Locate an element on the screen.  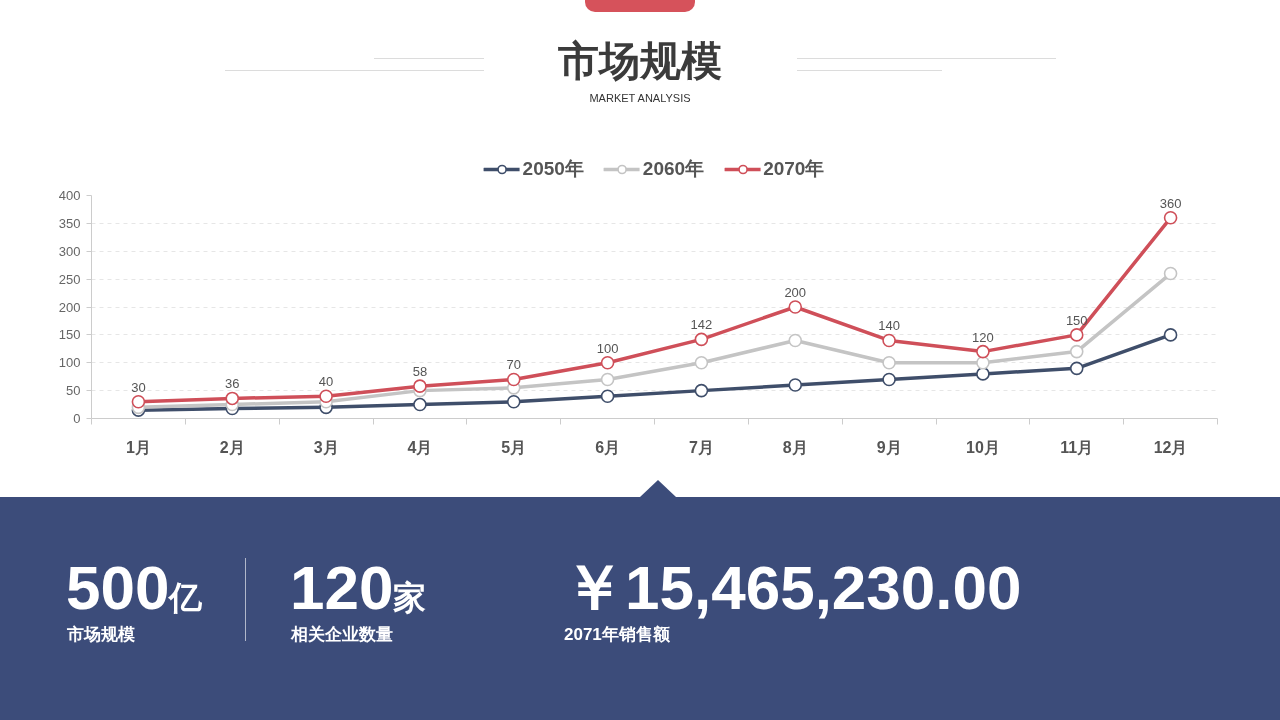
chart-subtitle: MARKET ANALYSIS is located at coordinates (640, 98).